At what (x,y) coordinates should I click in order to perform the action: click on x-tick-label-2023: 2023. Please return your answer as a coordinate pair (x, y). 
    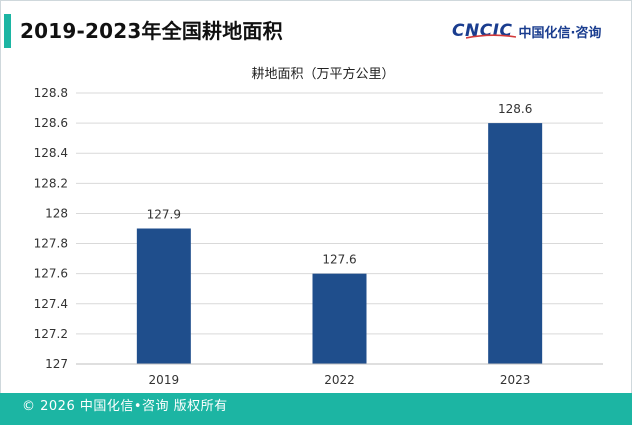
    Looking at the image, I should click on (515, 380).